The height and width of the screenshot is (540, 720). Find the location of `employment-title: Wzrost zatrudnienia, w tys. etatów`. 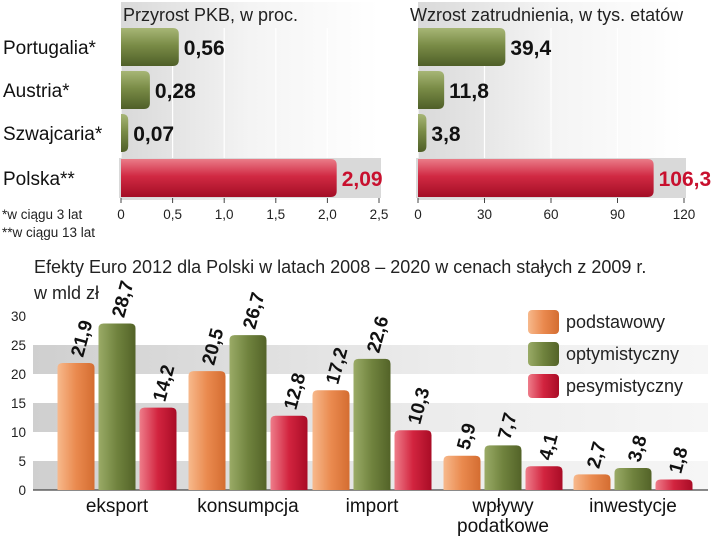

employment-title: Wzrost zatrudnienia, w tys. etatów is located at coordinates (547, 15).